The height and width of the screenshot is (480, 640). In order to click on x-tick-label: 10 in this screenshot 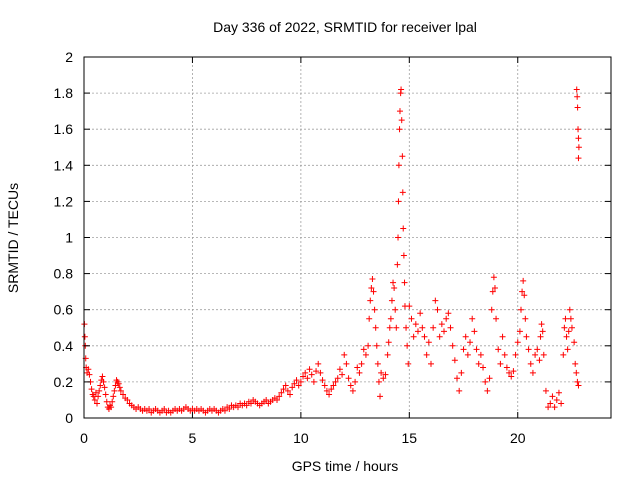, I will do `click(301, 438)`.